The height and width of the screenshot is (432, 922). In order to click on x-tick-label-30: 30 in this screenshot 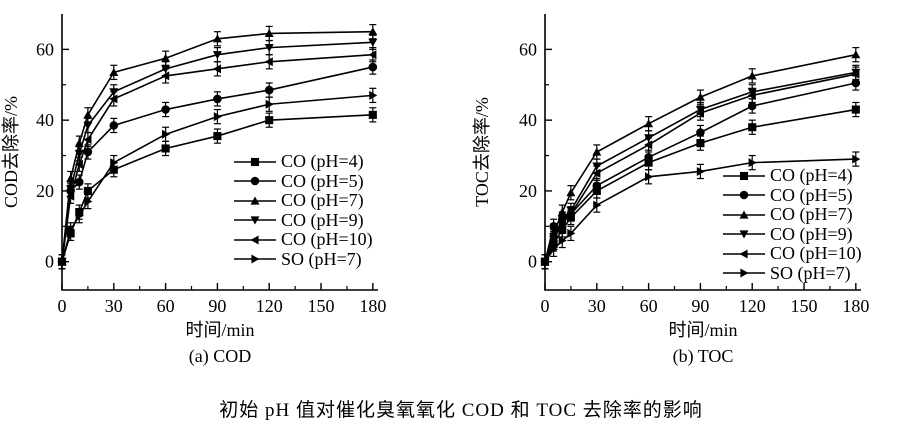, I will do `click(597, 306)`.